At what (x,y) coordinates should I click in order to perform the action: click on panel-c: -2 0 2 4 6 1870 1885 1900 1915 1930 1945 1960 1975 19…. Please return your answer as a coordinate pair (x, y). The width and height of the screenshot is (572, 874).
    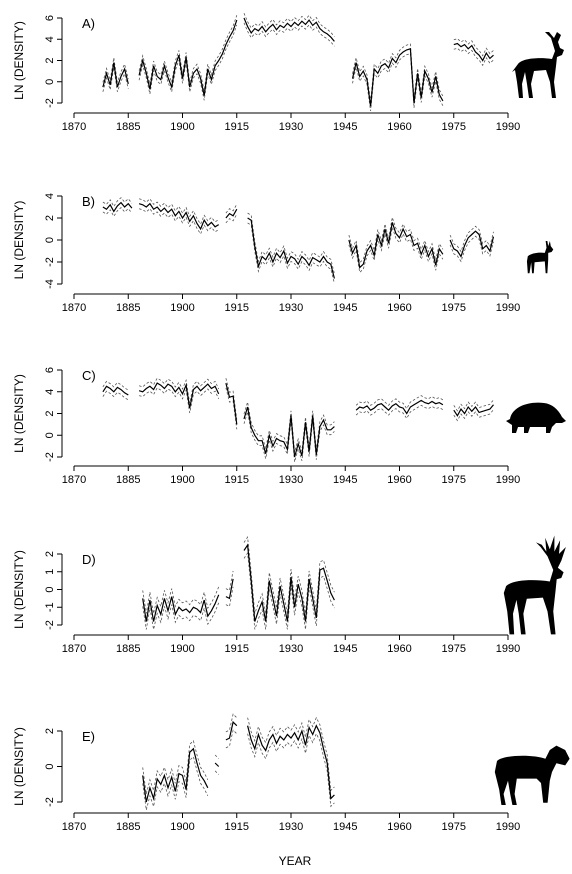
    Looking at the image, I should click on (289, 426).